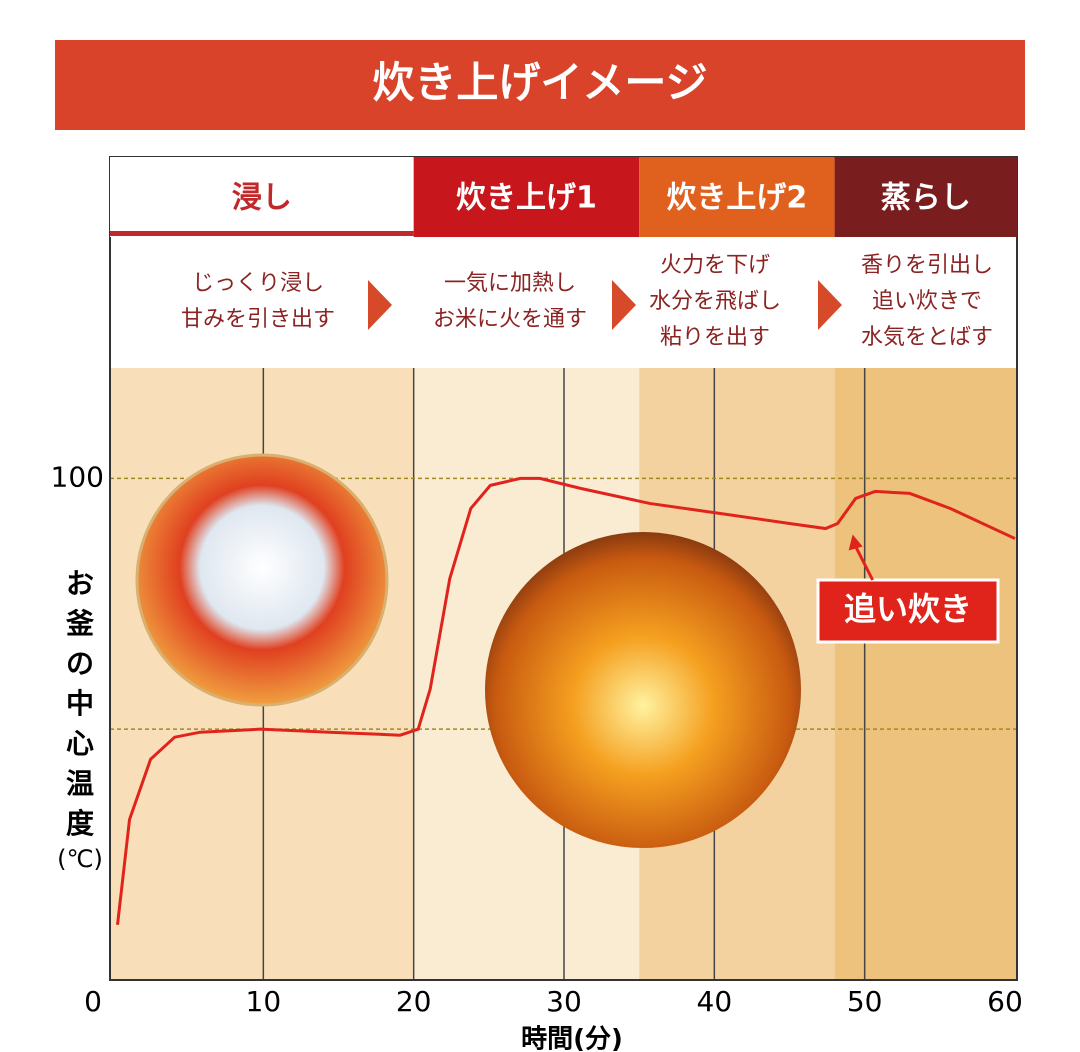 Image resolution: width=1080 pixels, height=1052 pixels. Describe the element at coordinates (927, 337) in the screenshot. I see `phase-description: 水気をとばす` at that location.